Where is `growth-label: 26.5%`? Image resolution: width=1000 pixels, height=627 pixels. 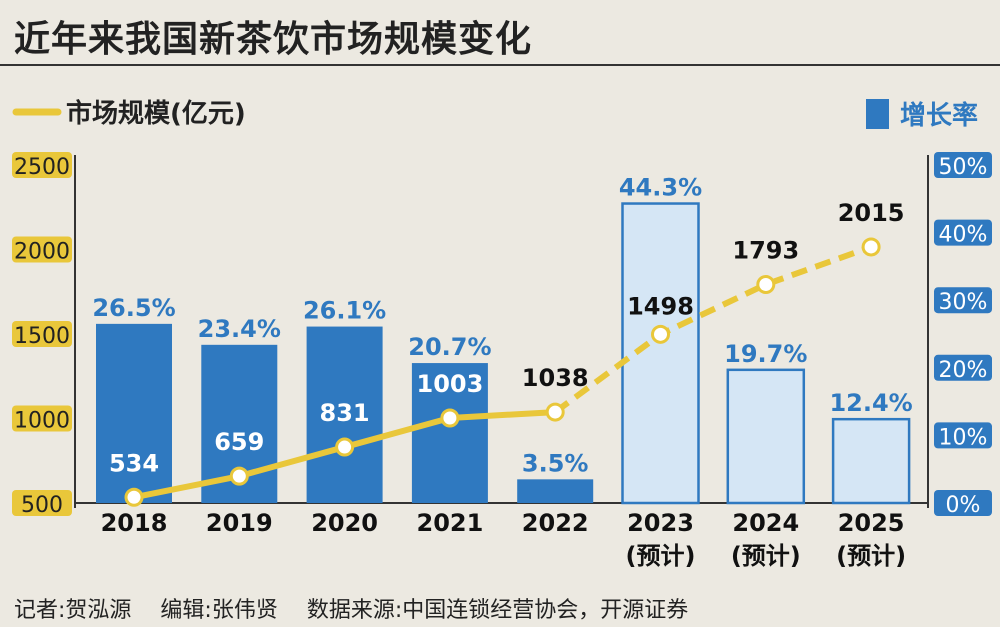
growth-label: 26.5% is located at coordinates (133, 308).